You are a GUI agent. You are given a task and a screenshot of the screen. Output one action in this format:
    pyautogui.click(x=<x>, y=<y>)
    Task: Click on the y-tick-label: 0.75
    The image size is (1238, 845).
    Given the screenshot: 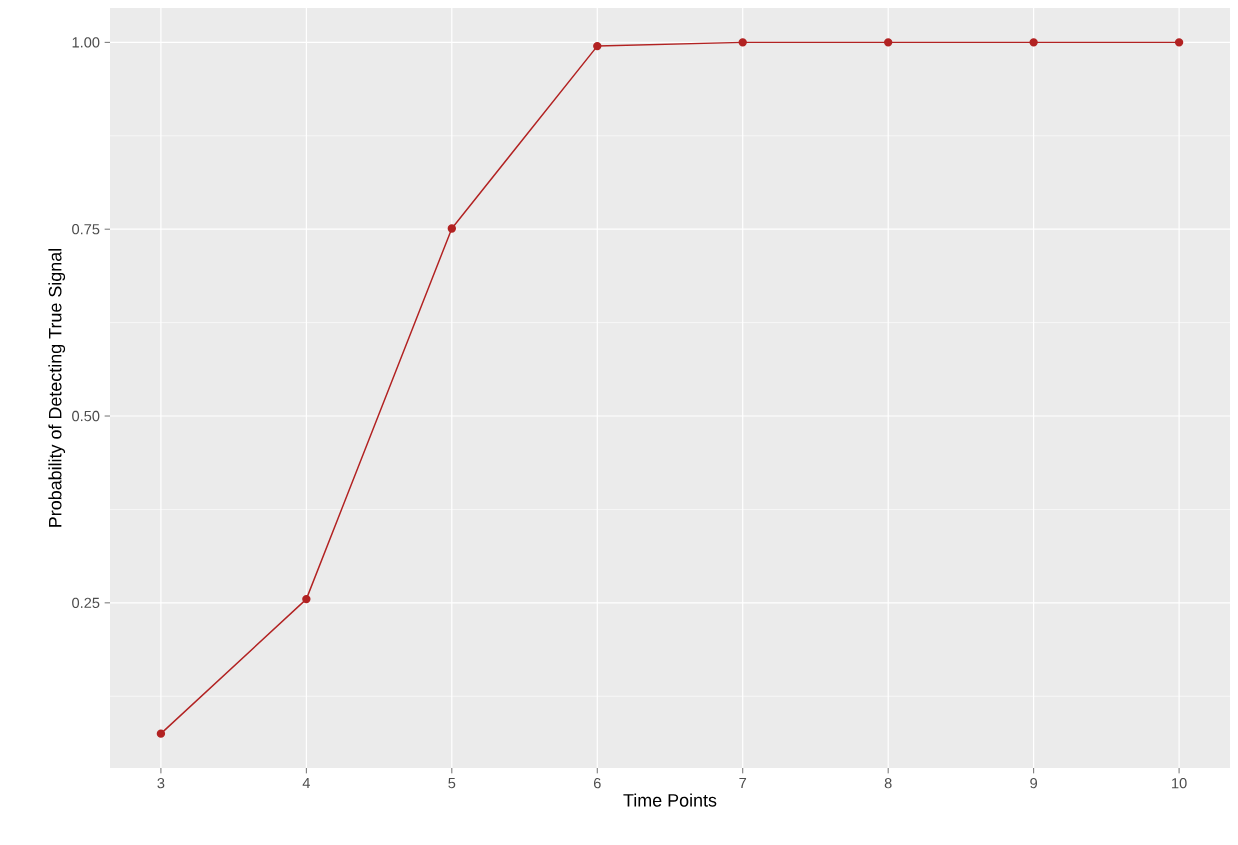 What is the action you would take?
    pyautogui.click(x=86, y=229)
    